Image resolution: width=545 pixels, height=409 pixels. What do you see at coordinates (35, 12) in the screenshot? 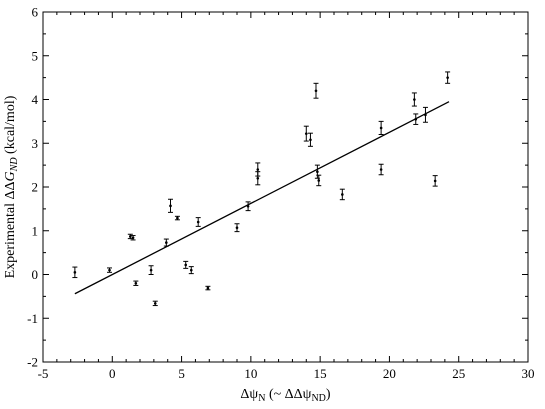
I see `y-tick-label: 6` at bounding box center [35, 12].